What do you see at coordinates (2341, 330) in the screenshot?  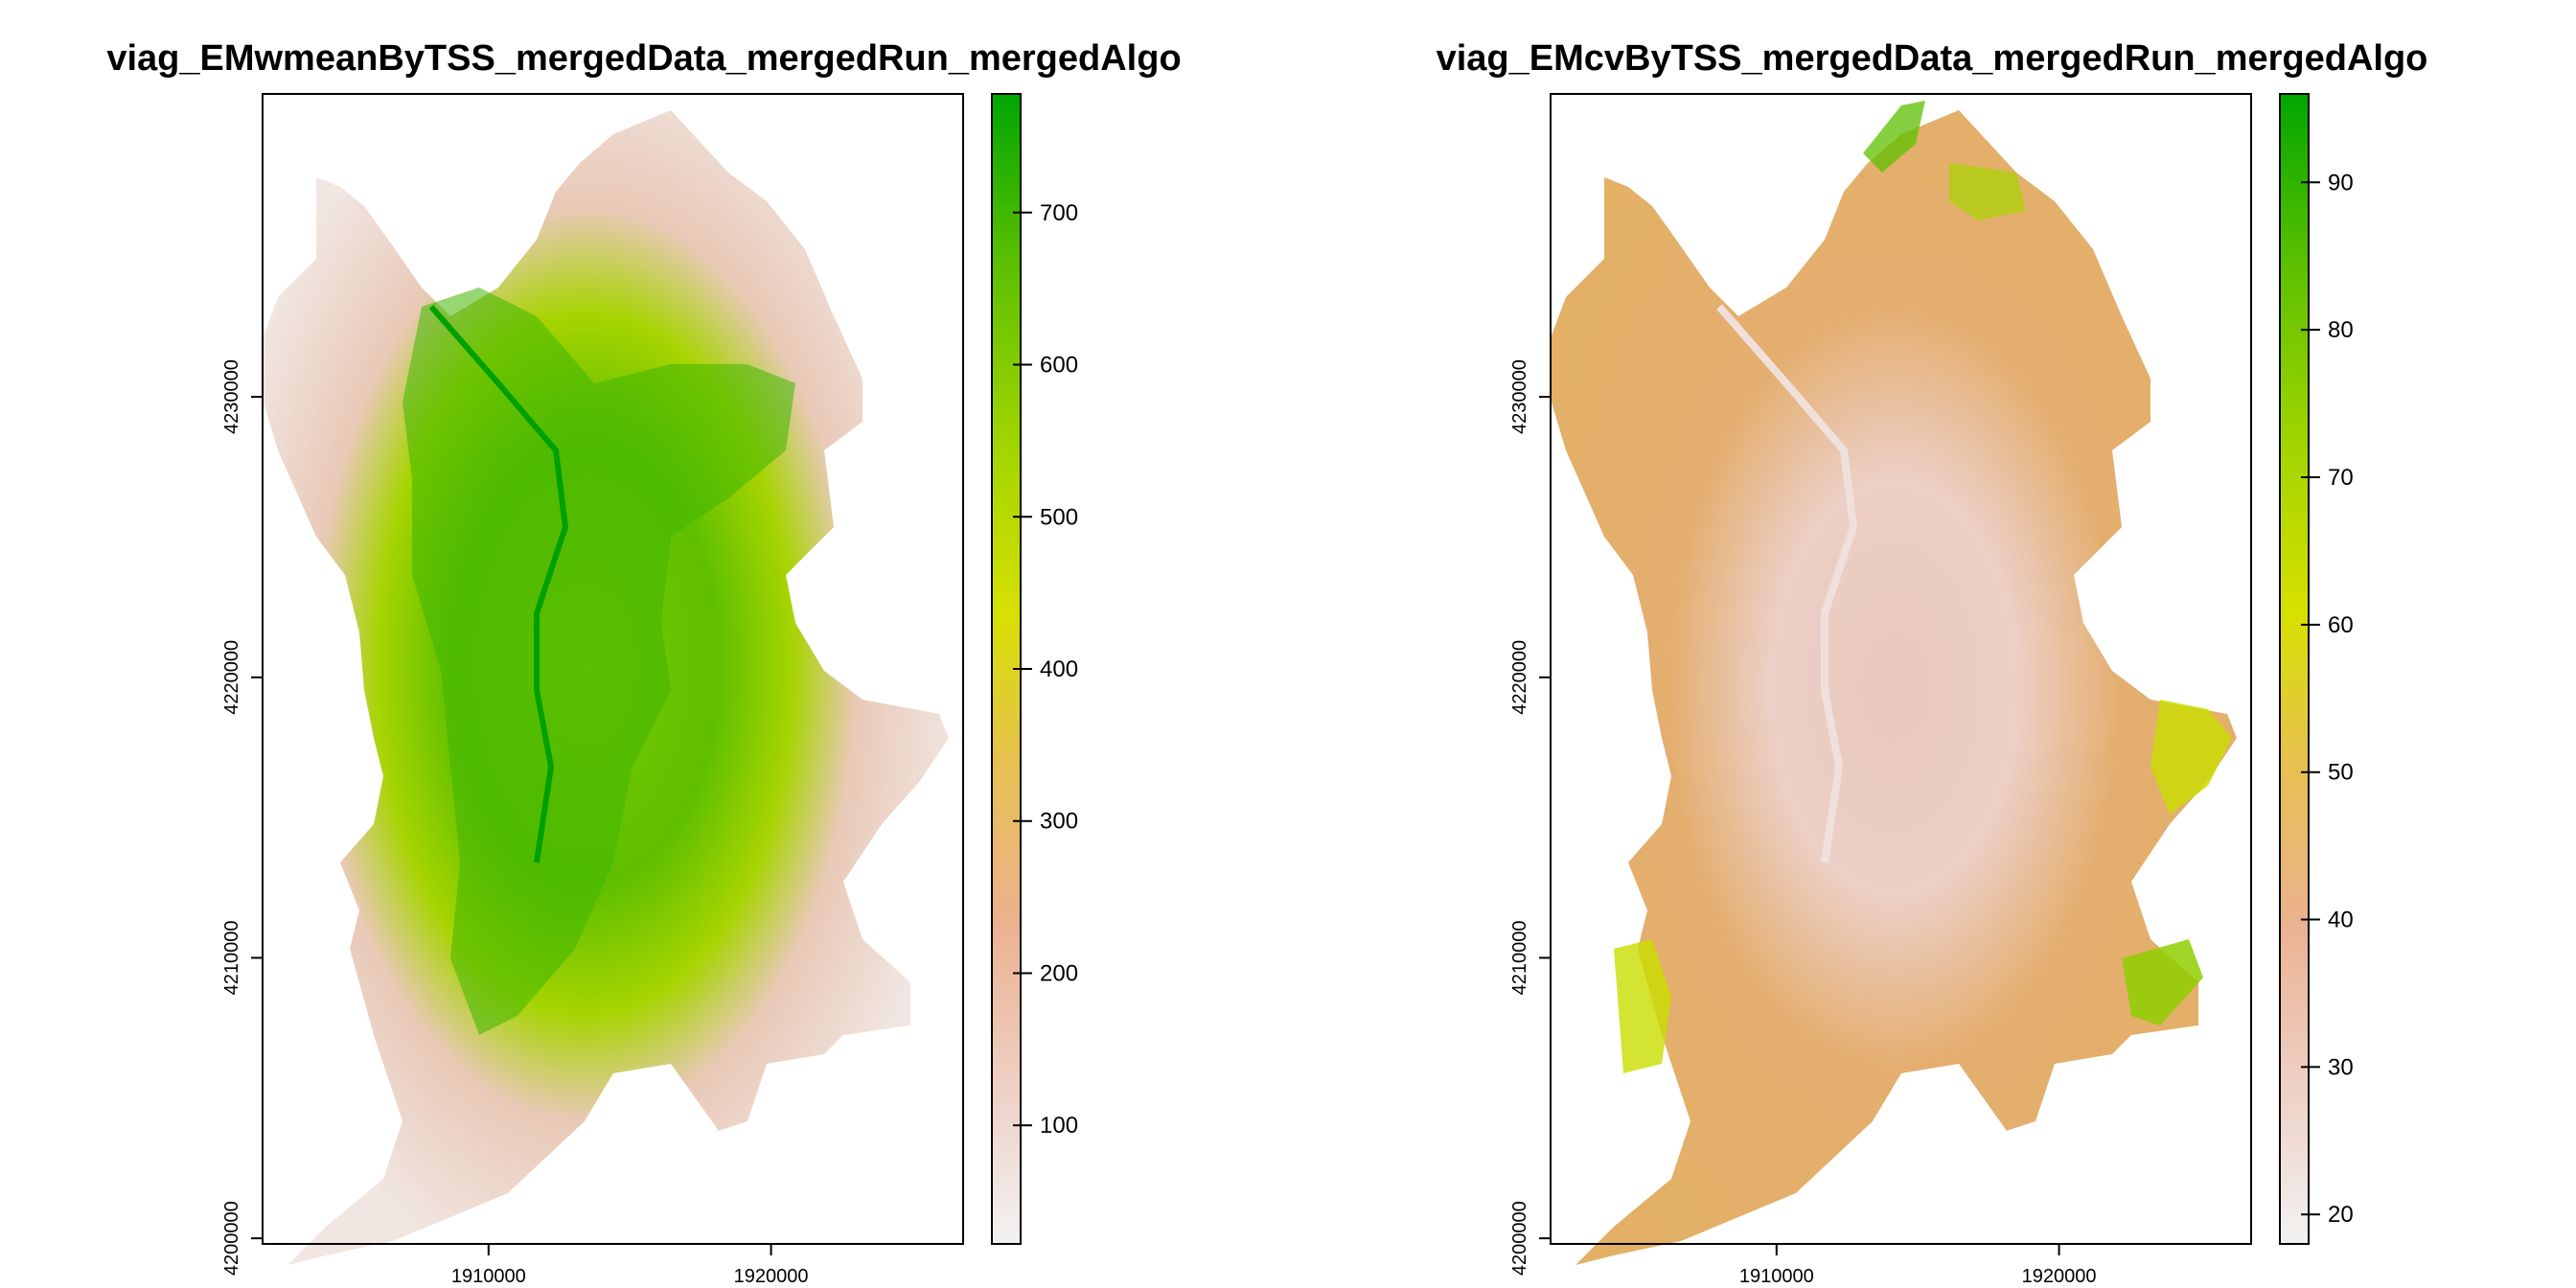 I see `legend-tick-label: 80` at bounding box center [2341, 330].